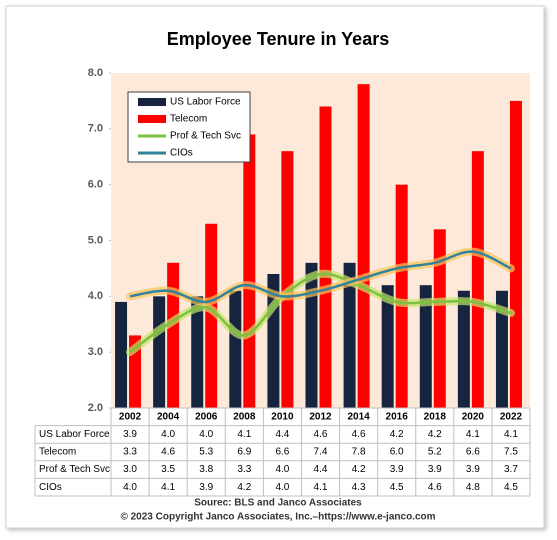  What do you see at coordinates (188, 119) in the screenshot?
I see `legend-label: Telecom` at bounding box center [188, 119].